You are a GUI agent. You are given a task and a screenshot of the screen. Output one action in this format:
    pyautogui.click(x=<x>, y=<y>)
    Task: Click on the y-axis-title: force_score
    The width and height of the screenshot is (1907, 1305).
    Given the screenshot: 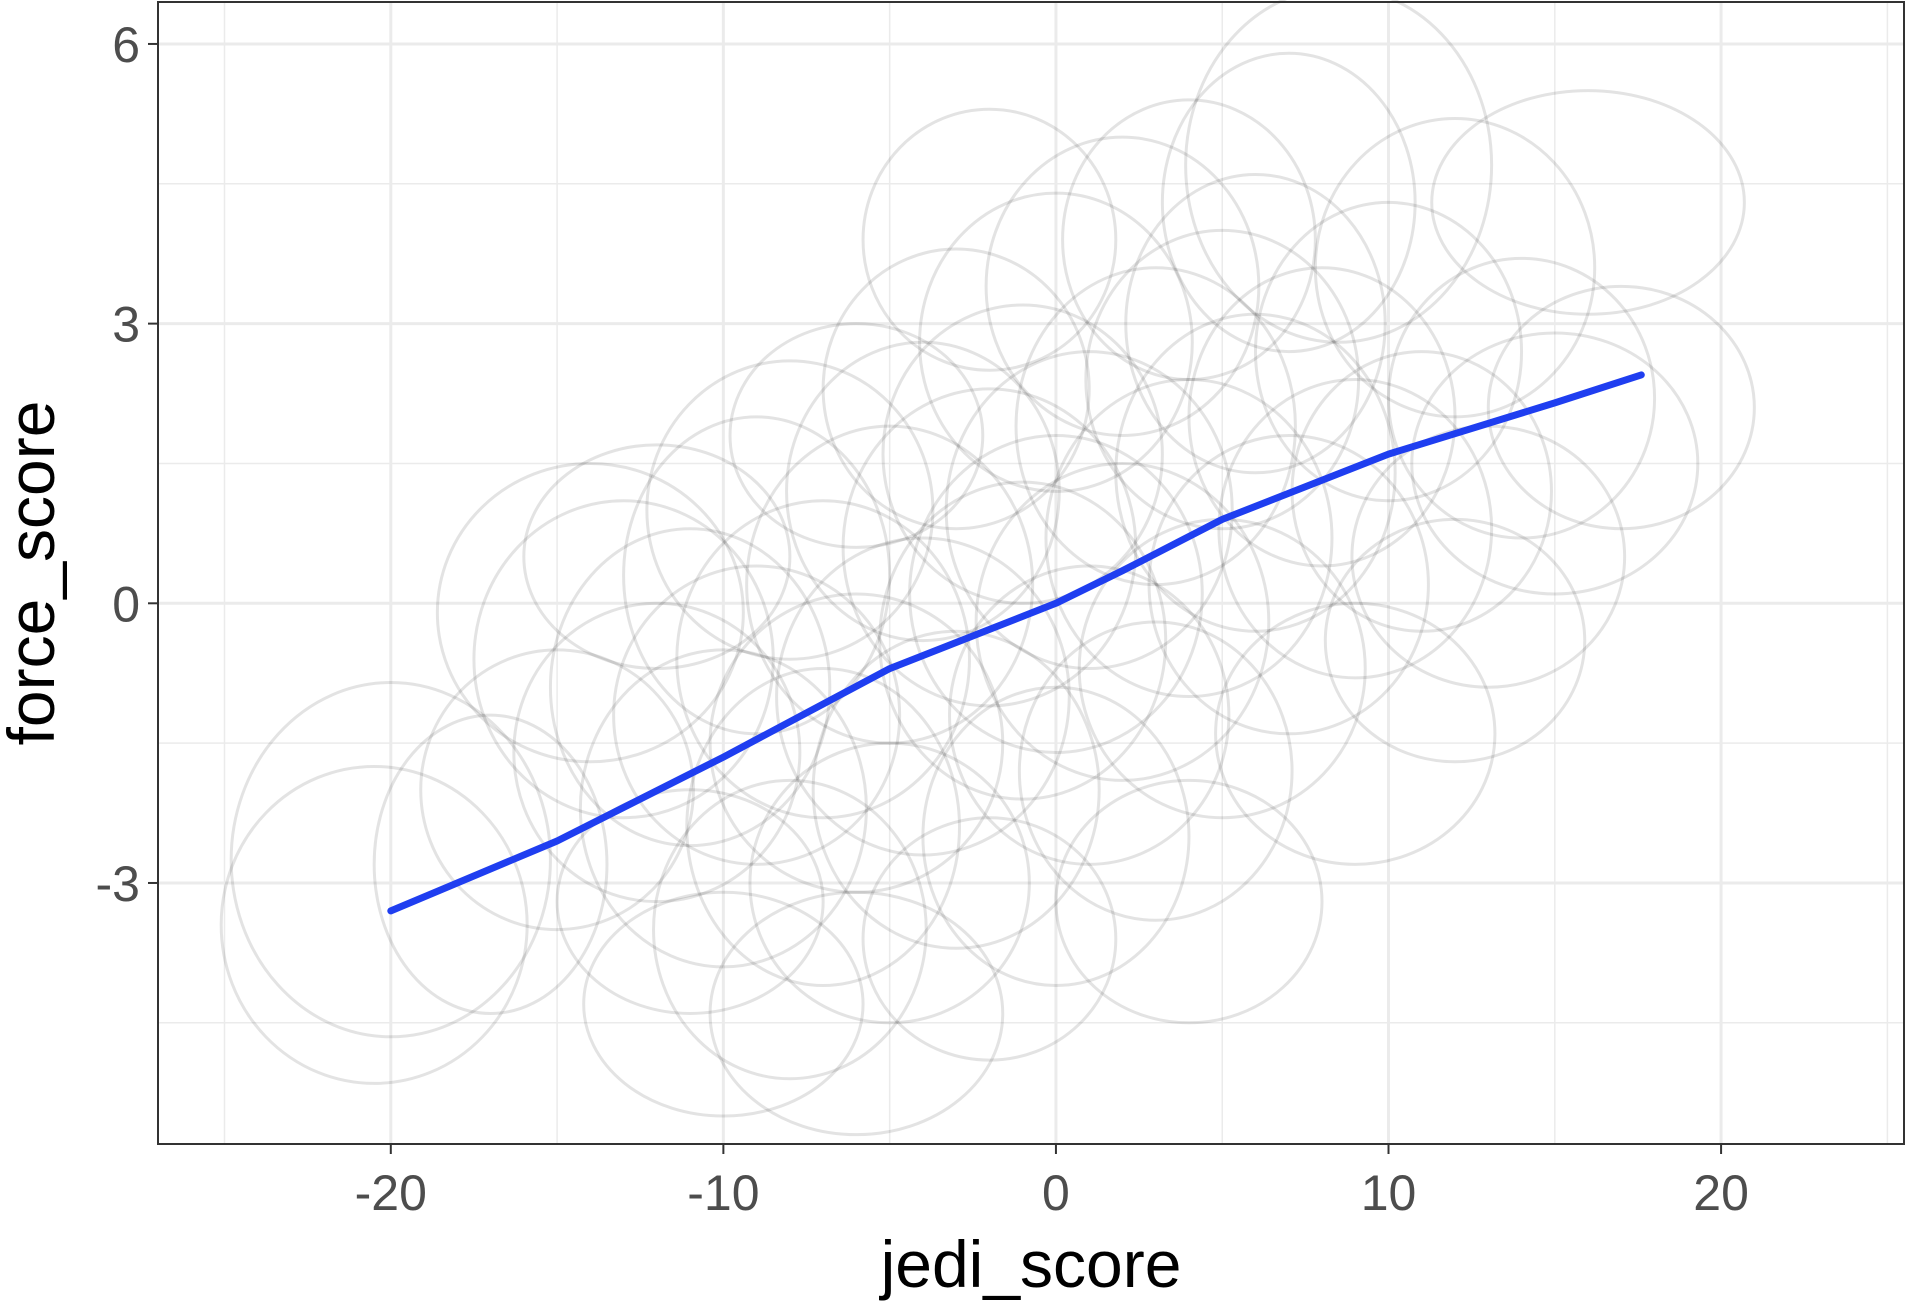 What is the action you would take?
    pyautogui.click(x=34, y=573)
    